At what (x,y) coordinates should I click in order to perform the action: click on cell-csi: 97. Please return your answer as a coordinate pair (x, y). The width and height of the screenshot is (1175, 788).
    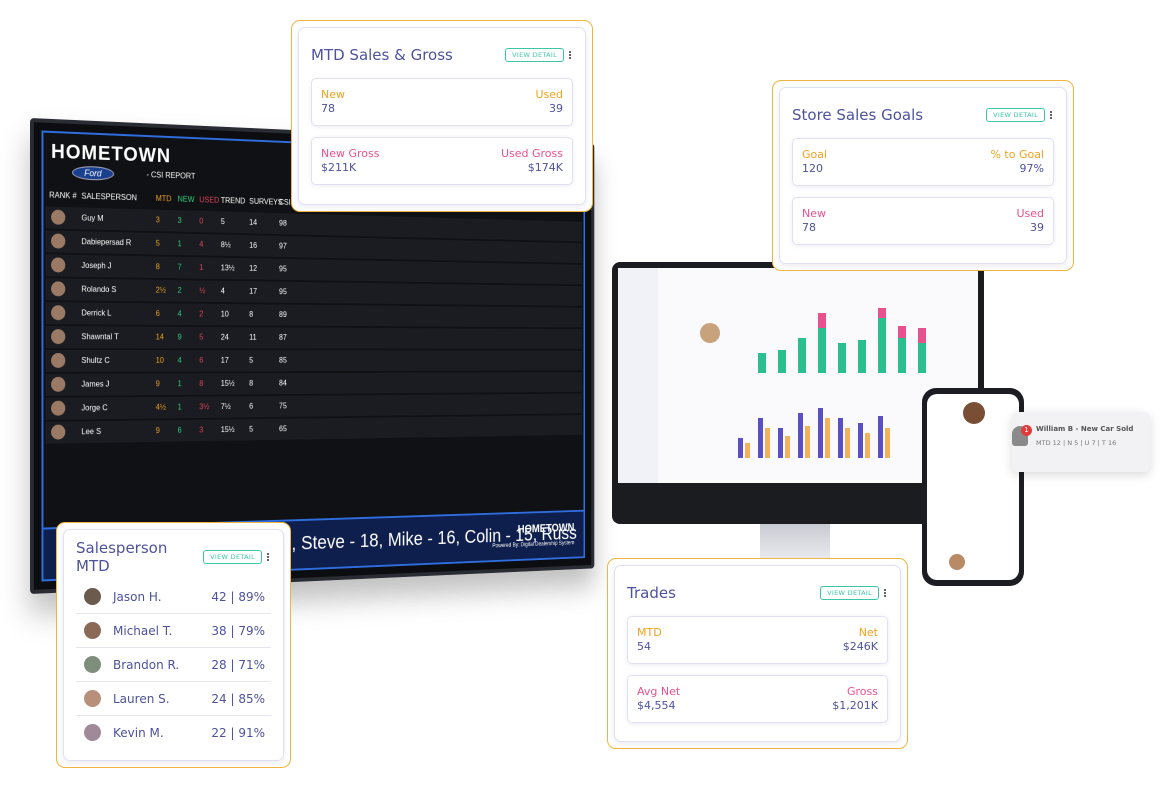
    Looking at the image, I should click on (283, 246).